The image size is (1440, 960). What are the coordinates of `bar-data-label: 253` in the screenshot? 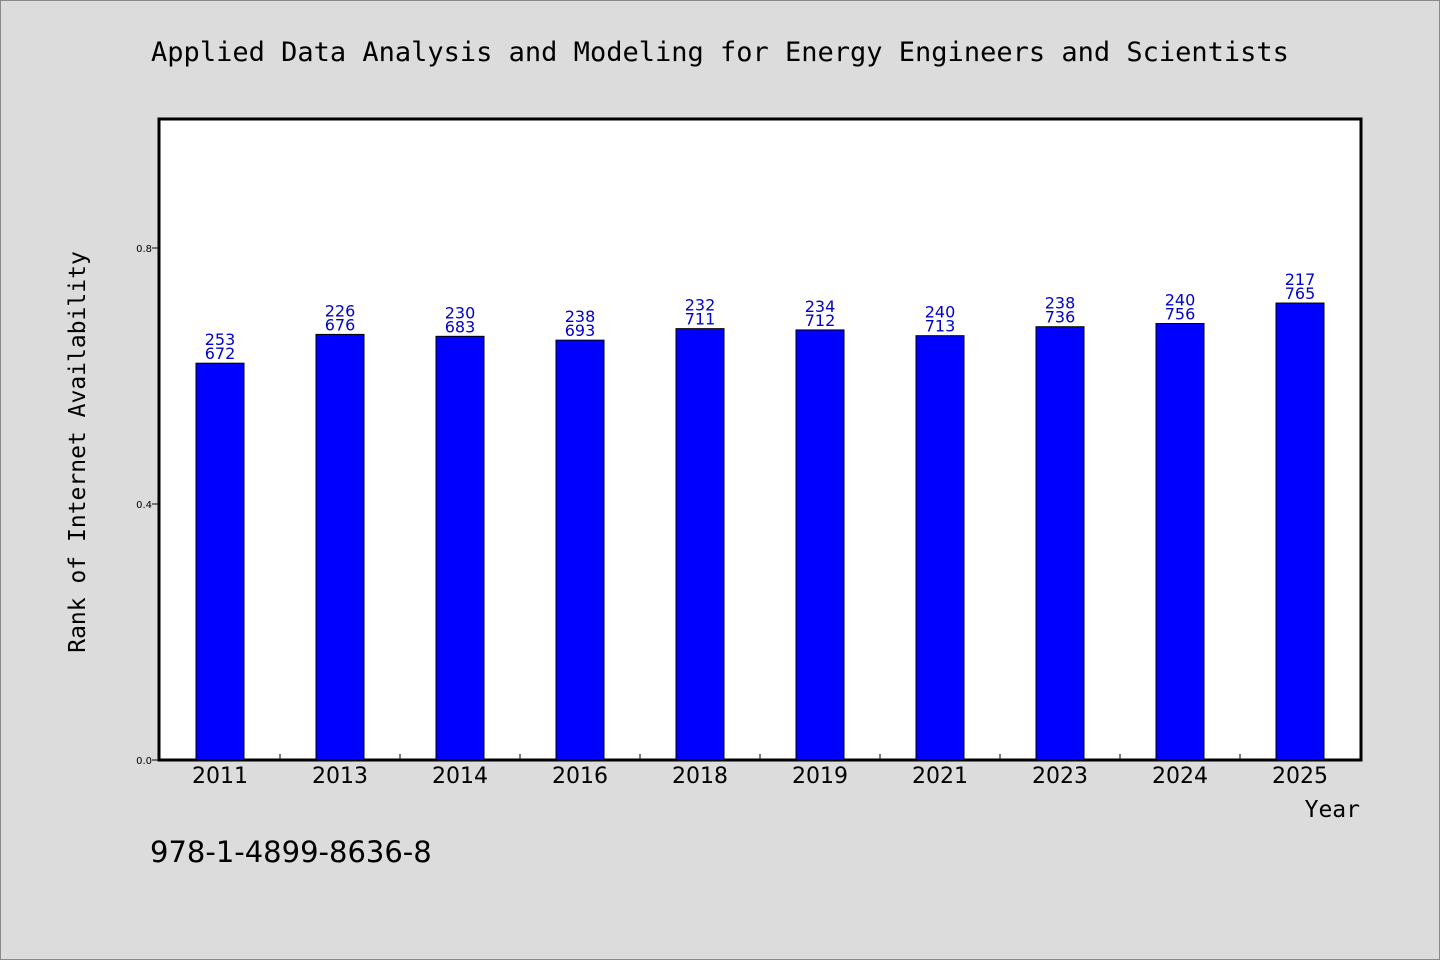 It's located at (220, 339).